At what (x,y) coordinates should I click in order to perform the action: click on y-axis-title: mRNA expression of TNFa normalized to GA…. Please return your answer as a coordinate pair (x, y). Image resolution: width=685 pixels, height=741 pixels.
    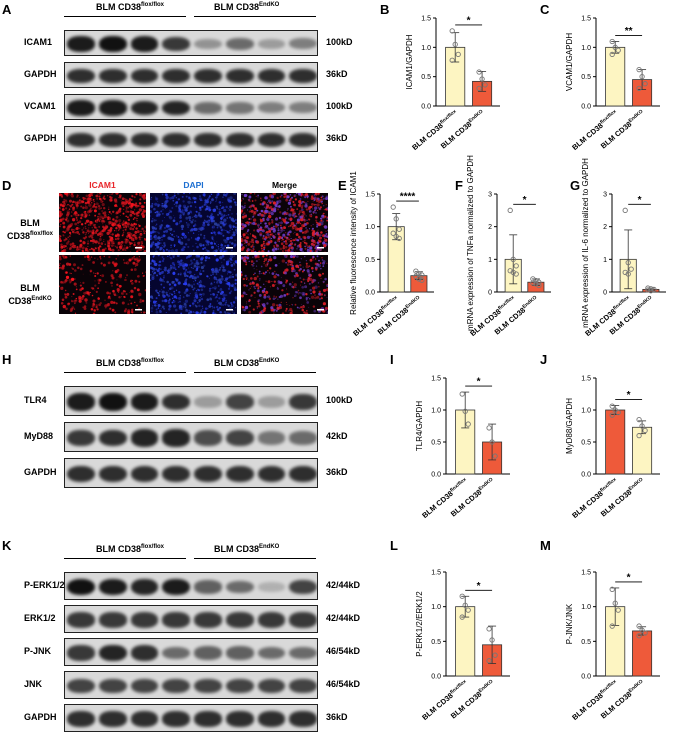
    Looking at the image, I should click on (470, 243).